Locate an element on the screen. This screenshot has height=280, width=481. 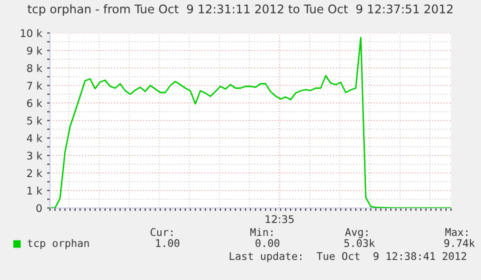
y-tick-label: 4 k is located at coordinates (34, 138).